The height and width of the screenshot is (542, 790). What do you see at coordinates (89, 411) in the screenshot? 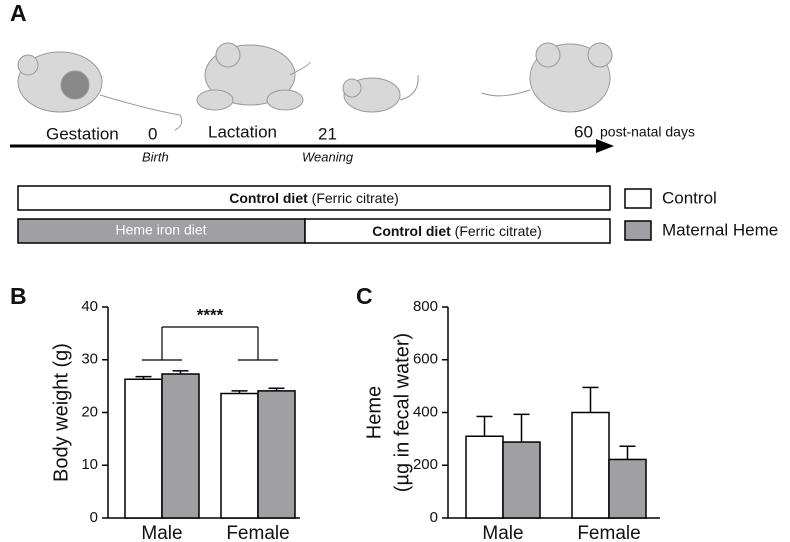
I see `y-tick-label: 20` at bounding box center [89, 411].